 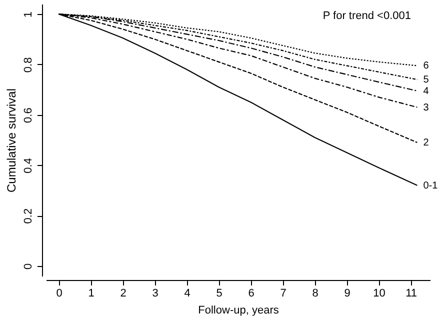 What do you see at coordinates (28, 15) in the screenshot?
I see `y-tick-label: 1` at bounding box center [28, 15].